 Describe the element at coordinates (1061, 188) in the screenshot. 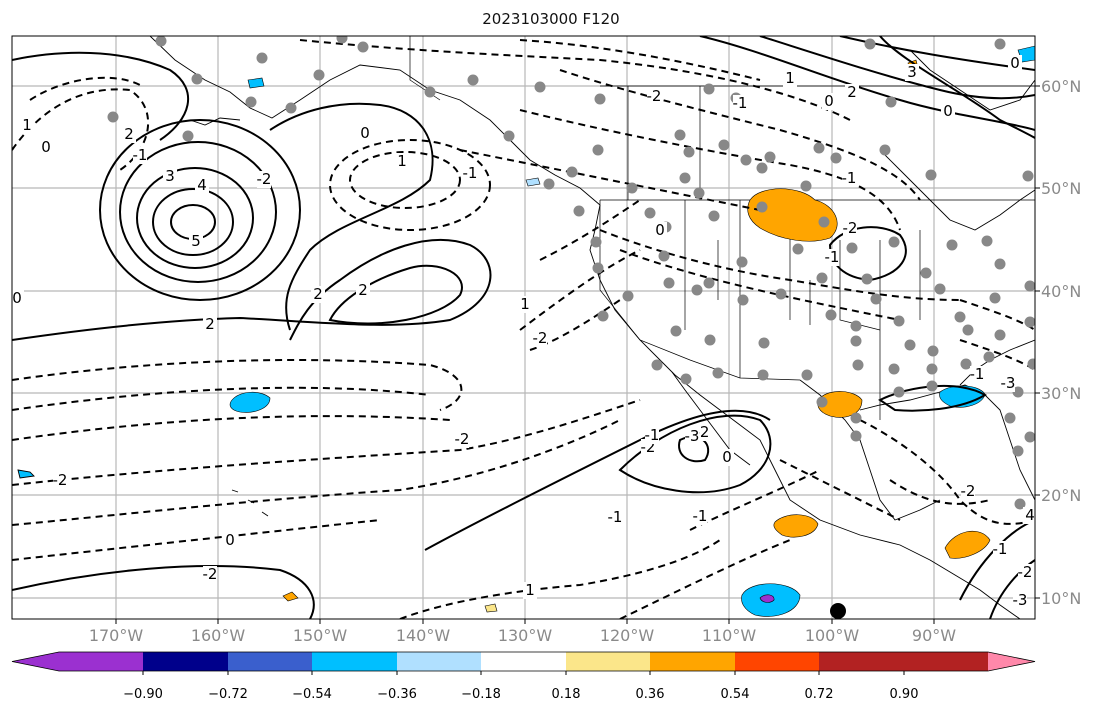

I see `lat-tick: 50°N` at that location.